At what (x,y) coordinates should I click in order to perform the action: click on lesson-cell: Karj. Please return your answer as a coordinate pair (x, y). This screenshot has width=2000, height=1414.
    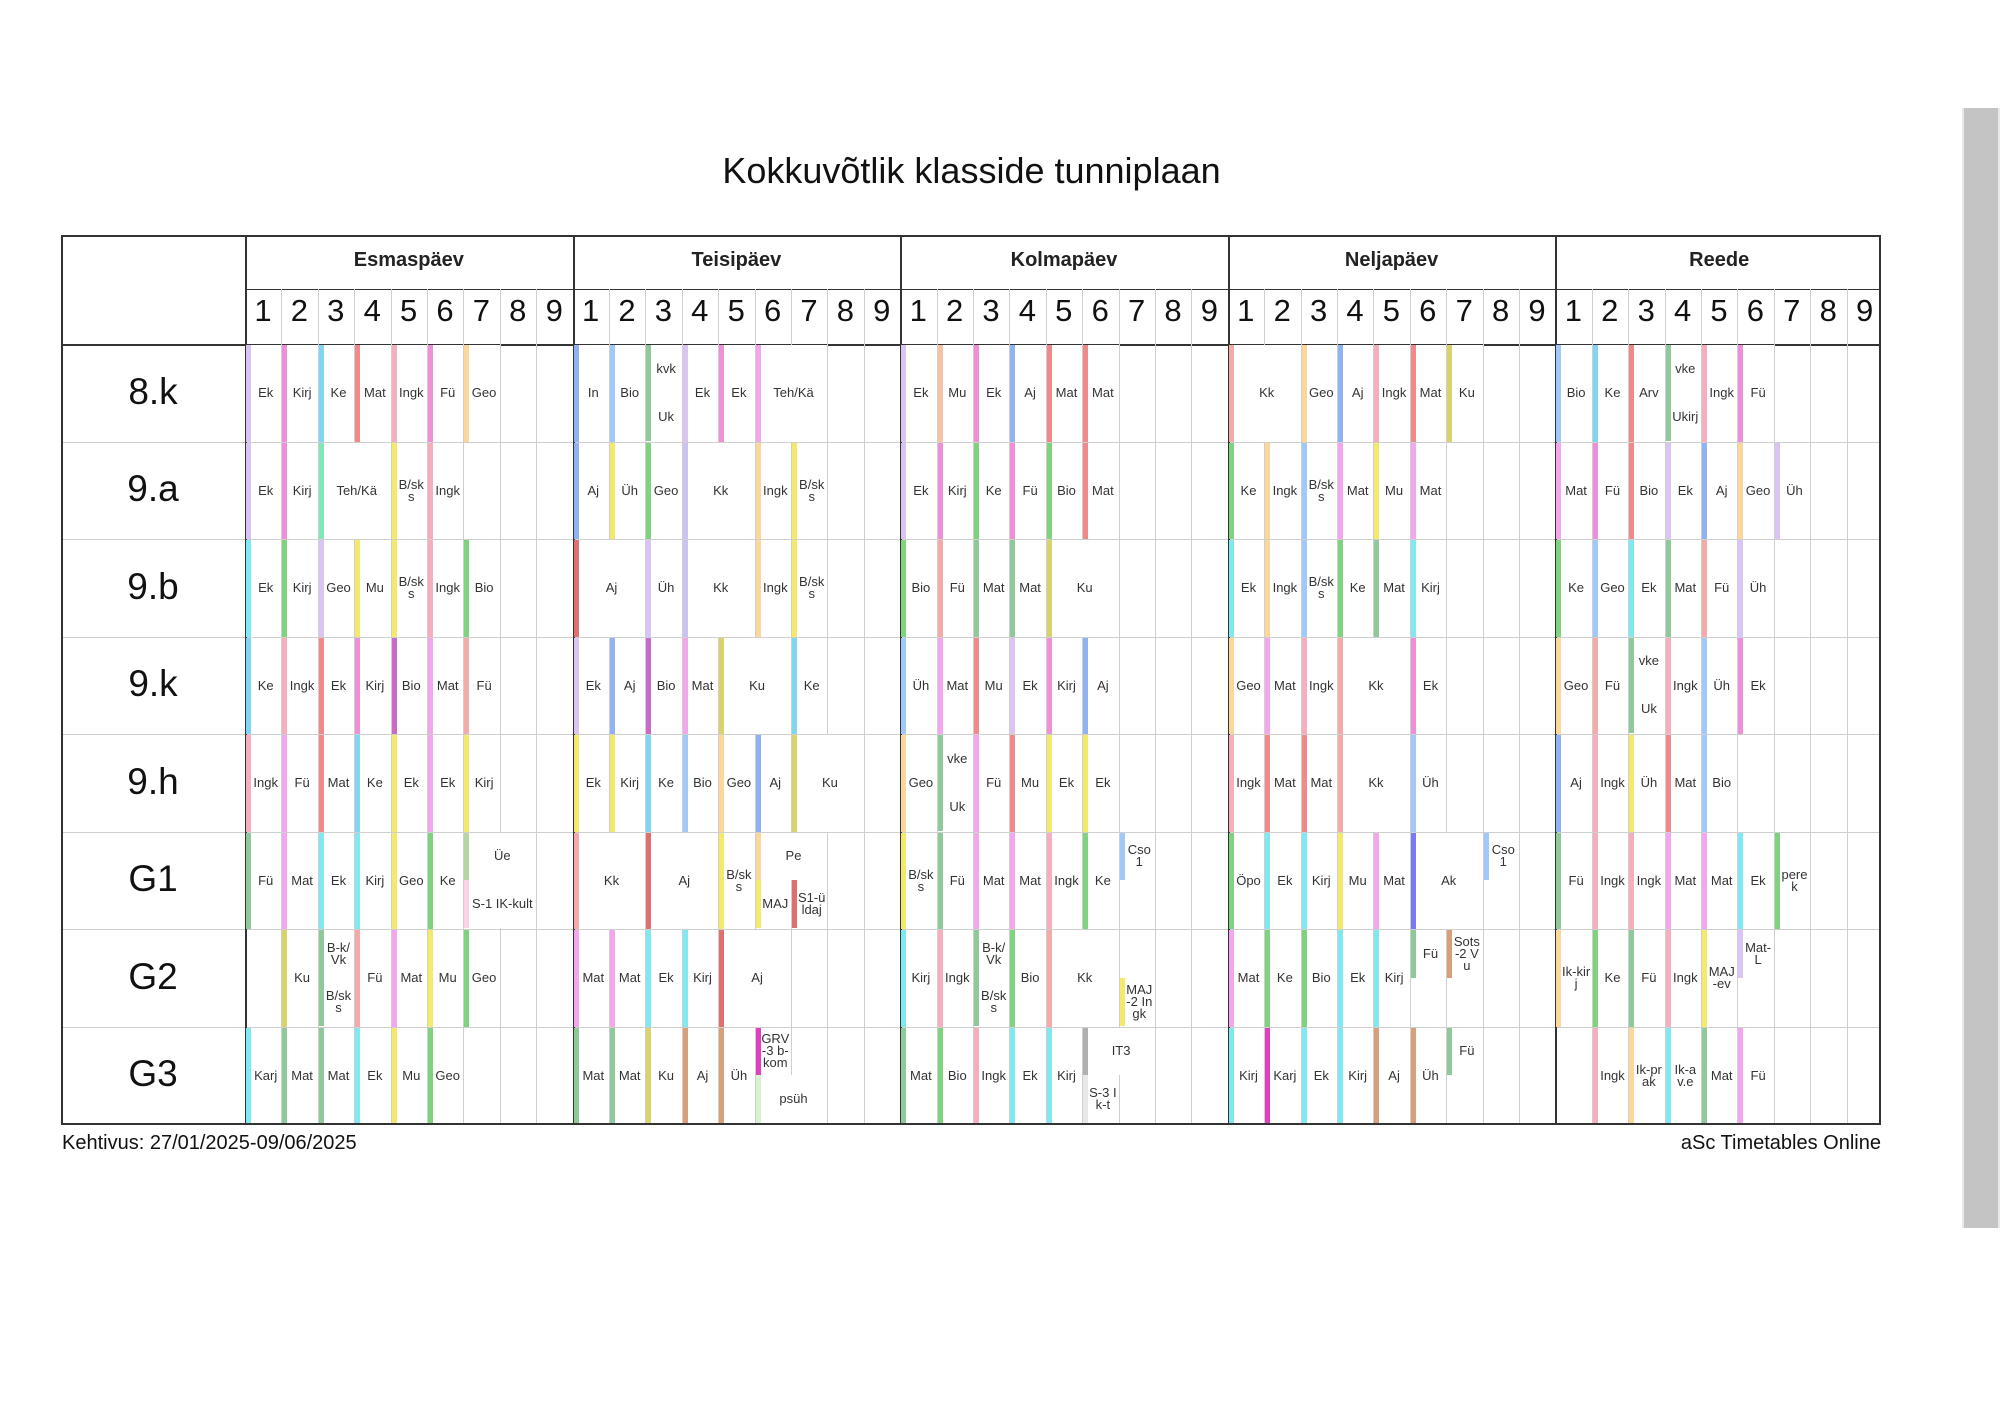
    Looking at the image, I should click on (1283, 1075).